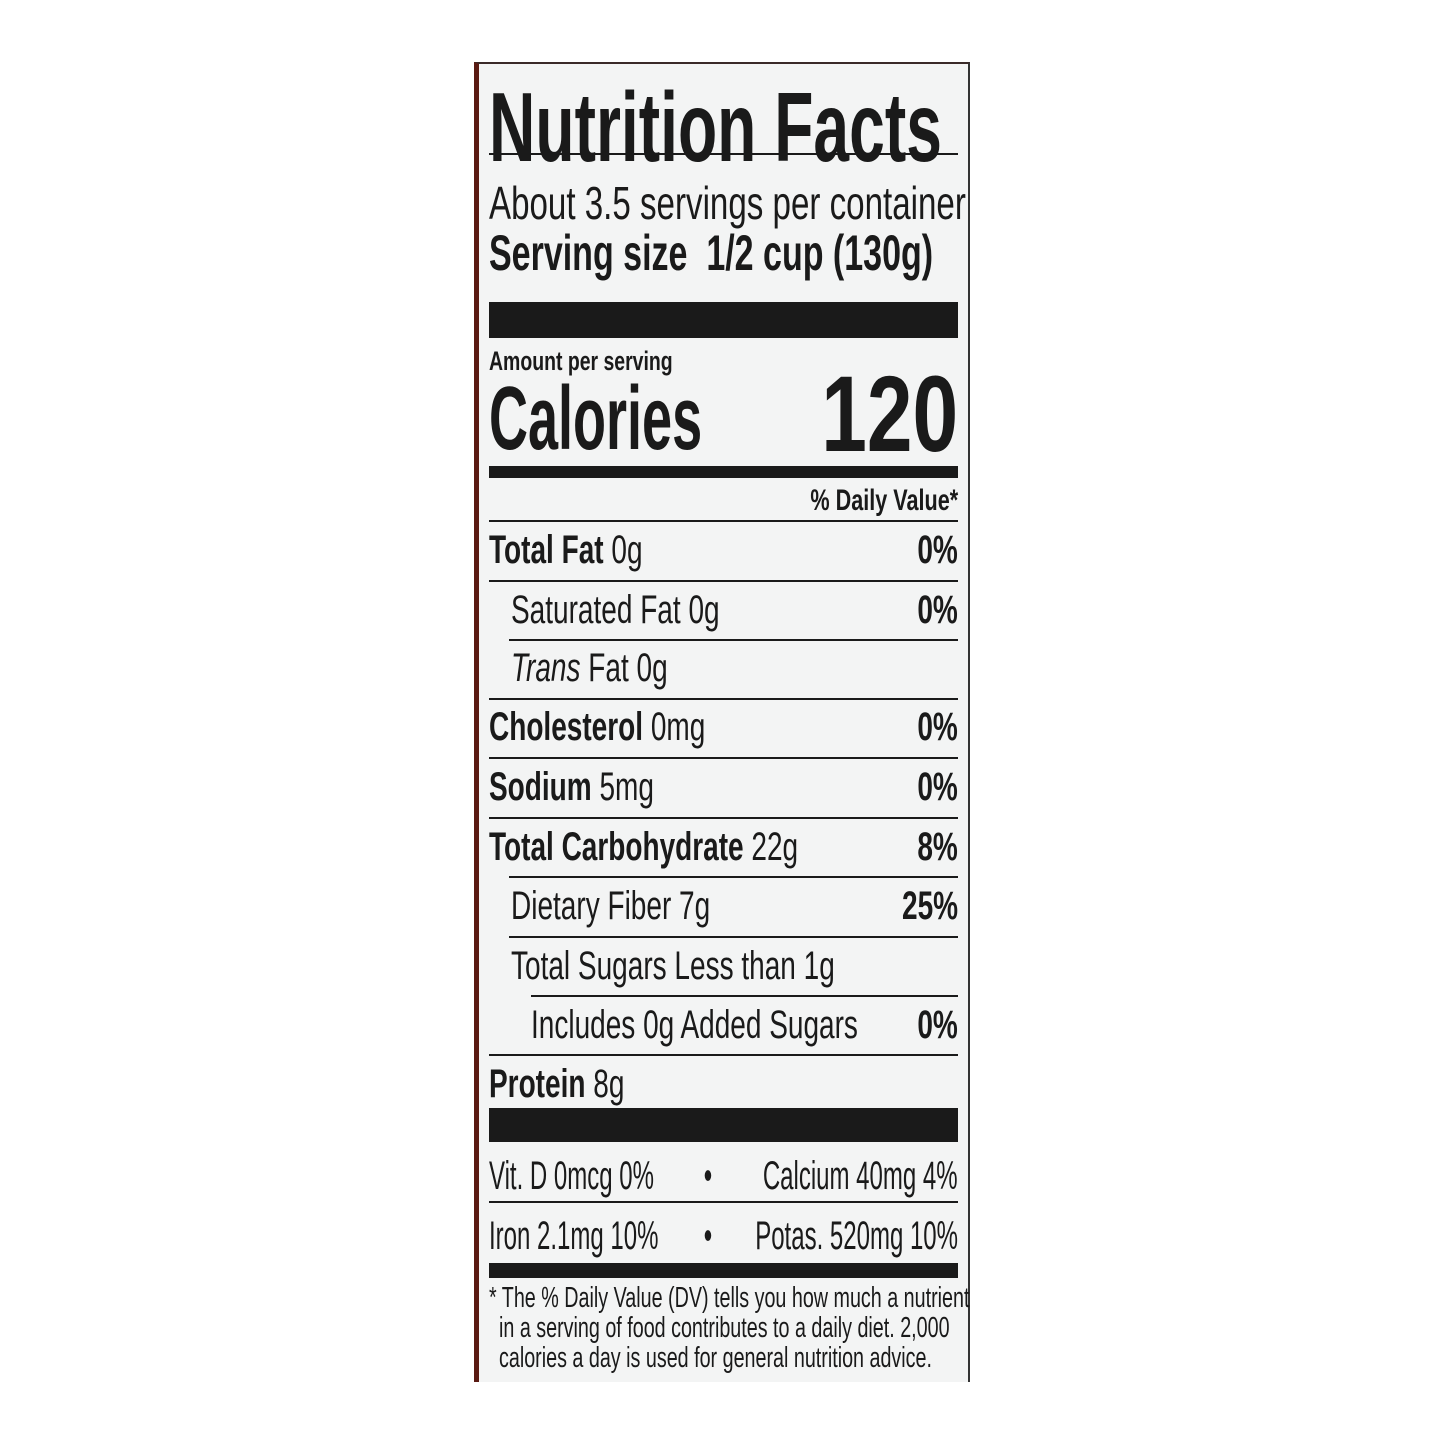 This screenshot has height=1445, width=1445. I want to click on nutrient-dietary-fiber: Dietary Fiber 7g, so click(610, 906).